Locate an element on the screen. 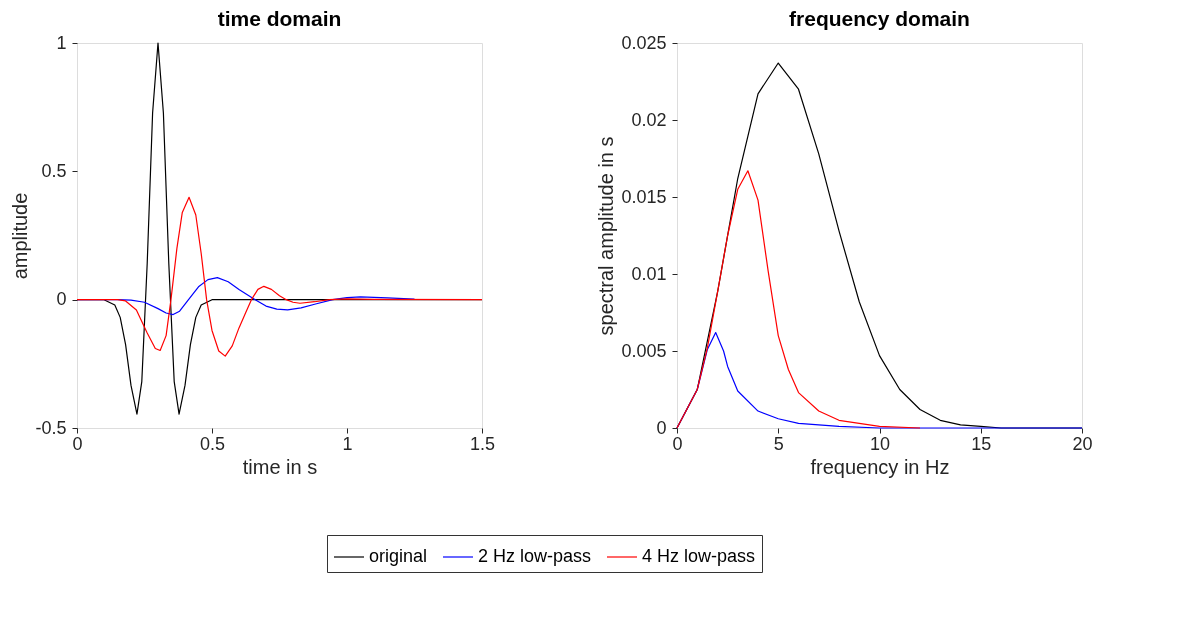  y-tick-label: 1 is located at coordinates (61, 42).